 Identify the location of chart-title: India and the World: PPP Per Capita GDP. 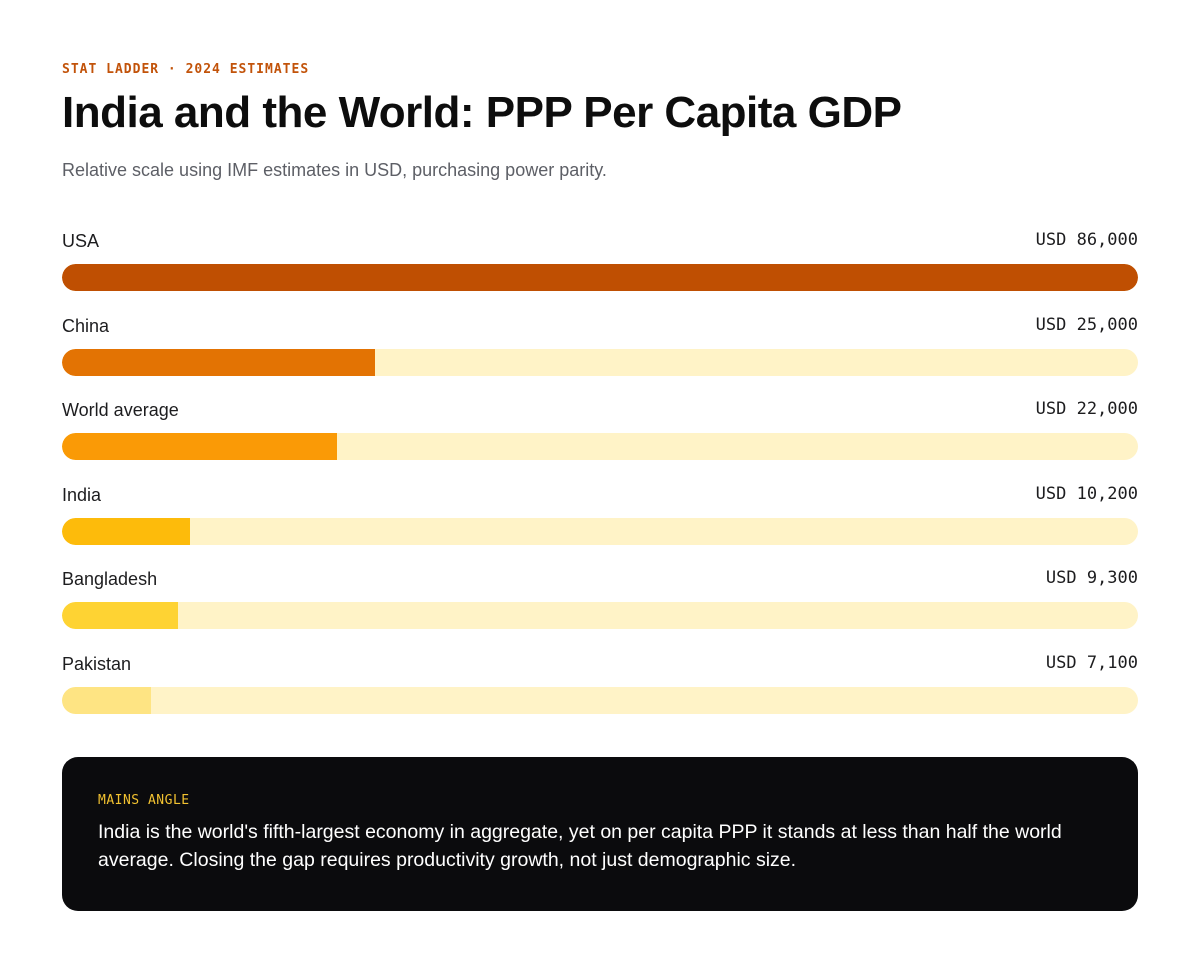
(482, 112).